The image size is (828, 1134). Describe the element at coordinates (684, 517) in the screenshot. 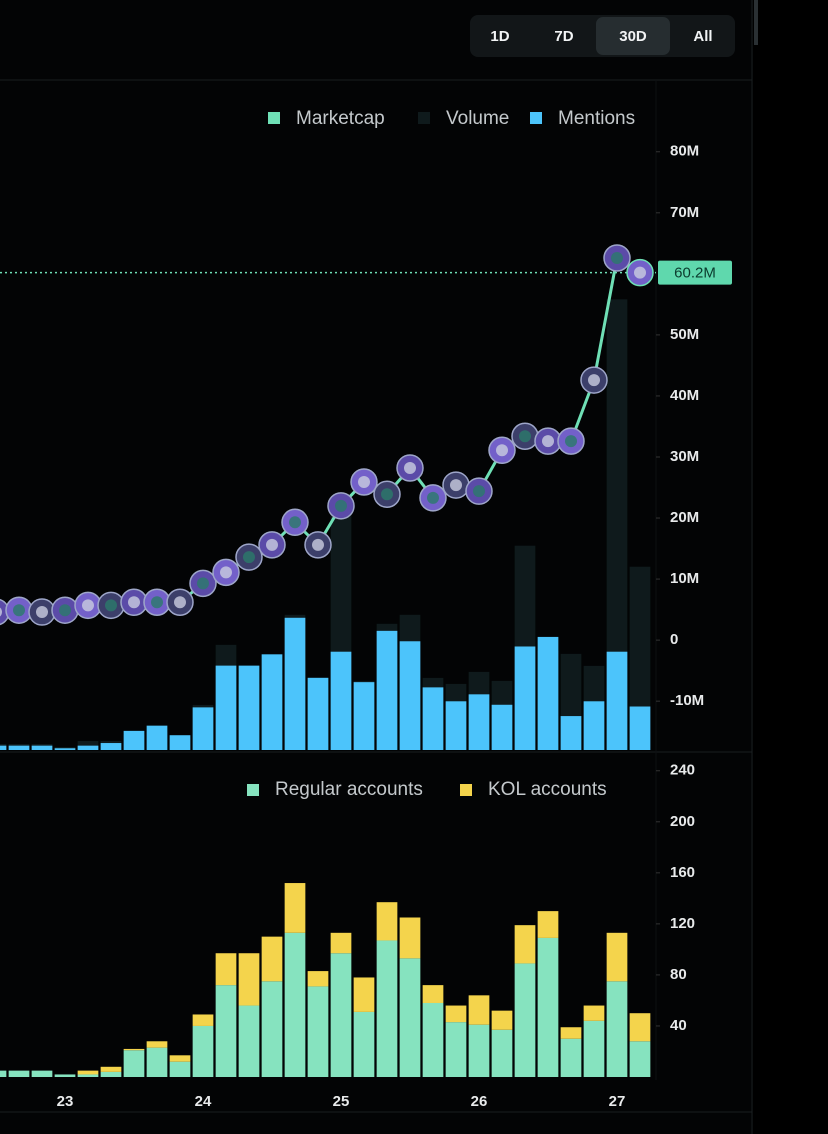

I see `y-tick-label: 20M` at that location.